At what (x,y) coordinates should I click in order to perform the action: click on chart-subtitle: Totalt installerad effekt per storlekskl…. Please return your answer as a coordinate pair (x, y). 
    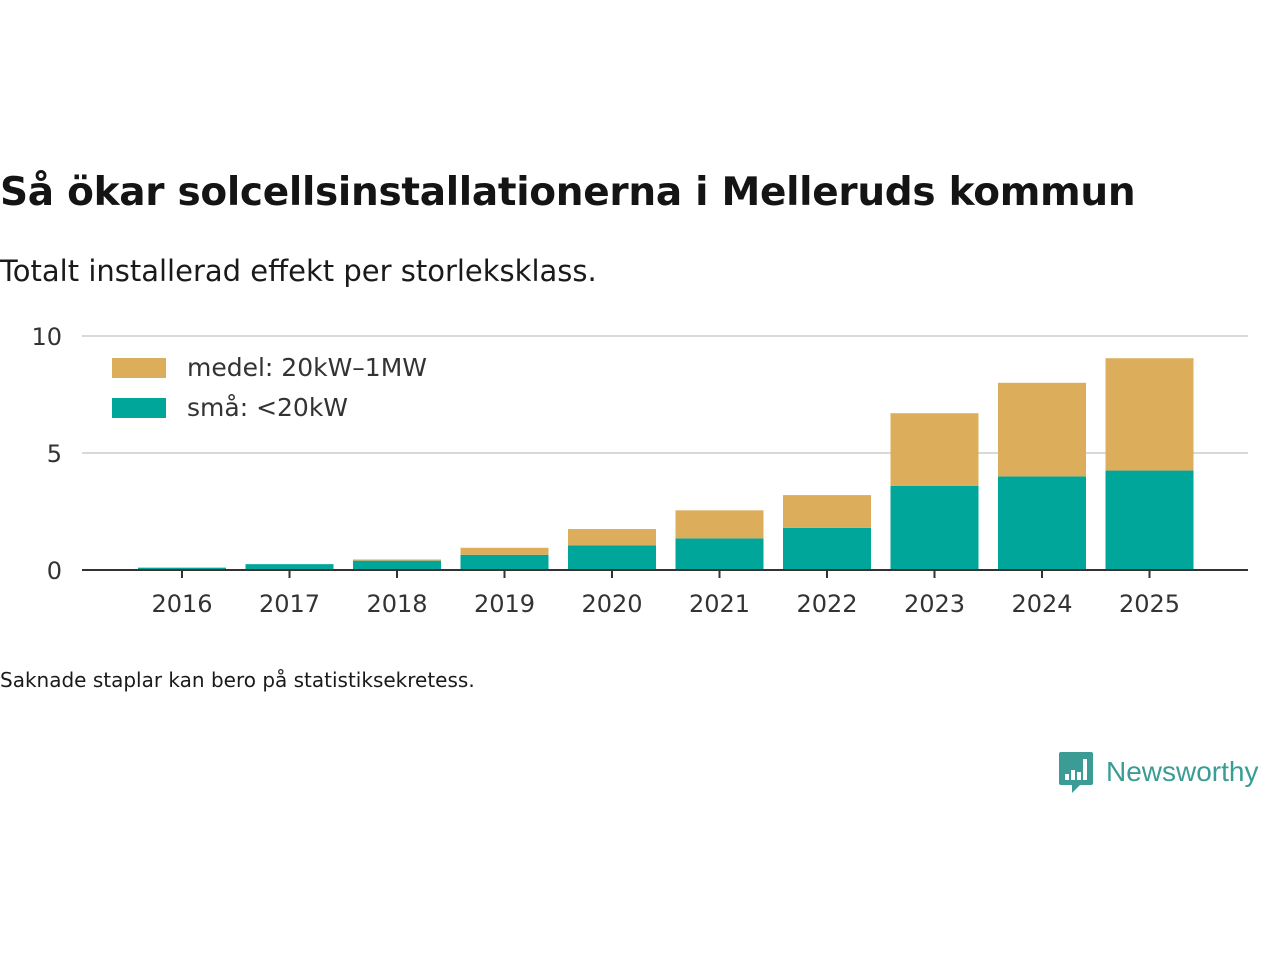
    Looking at the image, I should click on (298, 271).